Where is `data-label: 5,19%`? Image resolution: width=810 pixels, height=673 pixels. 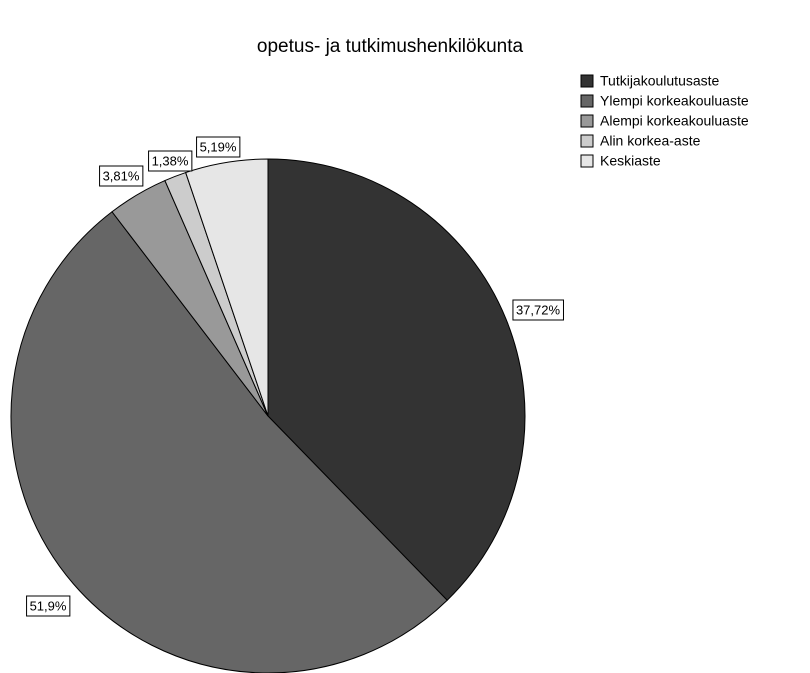
data-label: 5,19% is located at coordinates (218, 146).